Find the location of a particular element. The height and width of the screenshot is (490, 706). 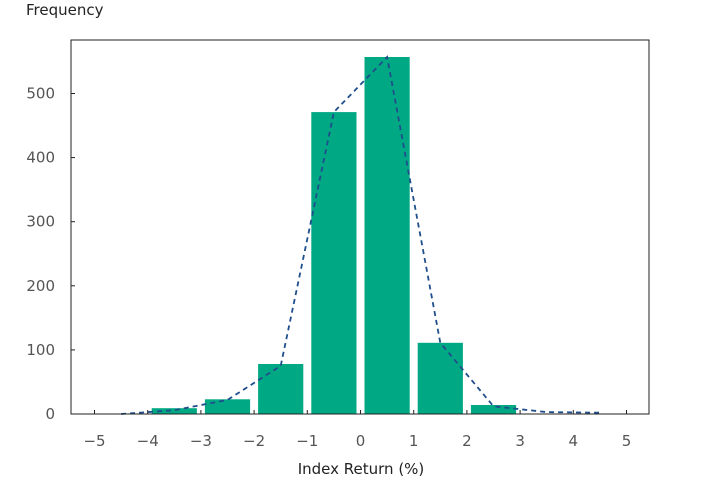

y-tick-label: 500 is located at coordinates (40, 94).